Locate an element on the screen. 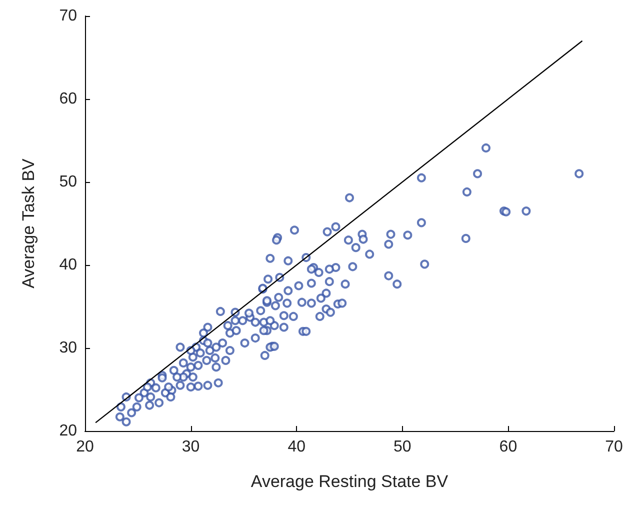  y-tick-label: 30 is located at coordinates (68, 348).